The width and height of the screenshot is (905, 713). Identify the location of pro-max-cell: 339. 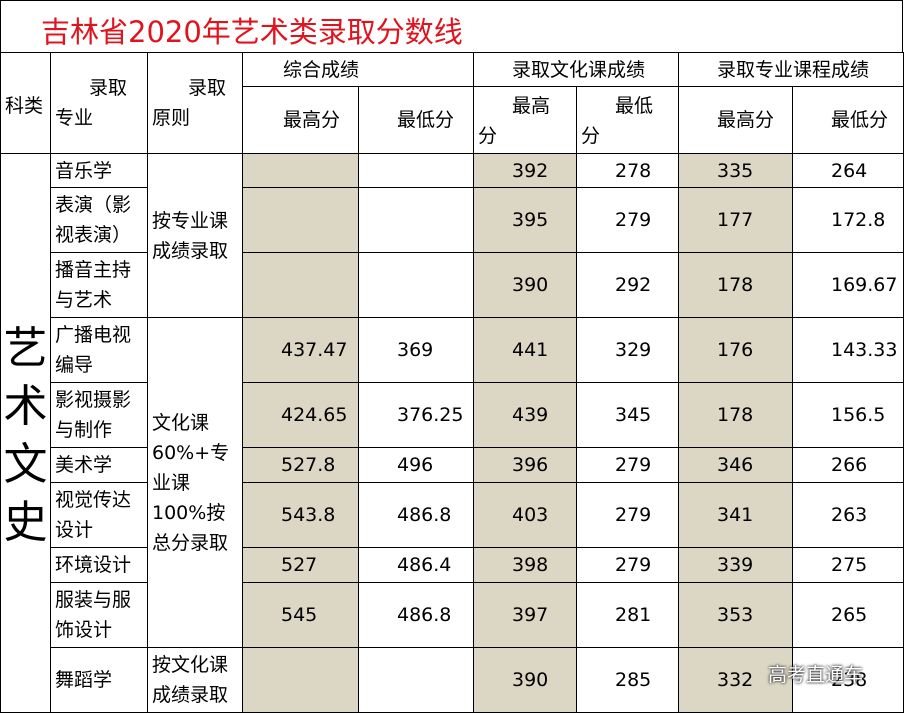
(735, 565).